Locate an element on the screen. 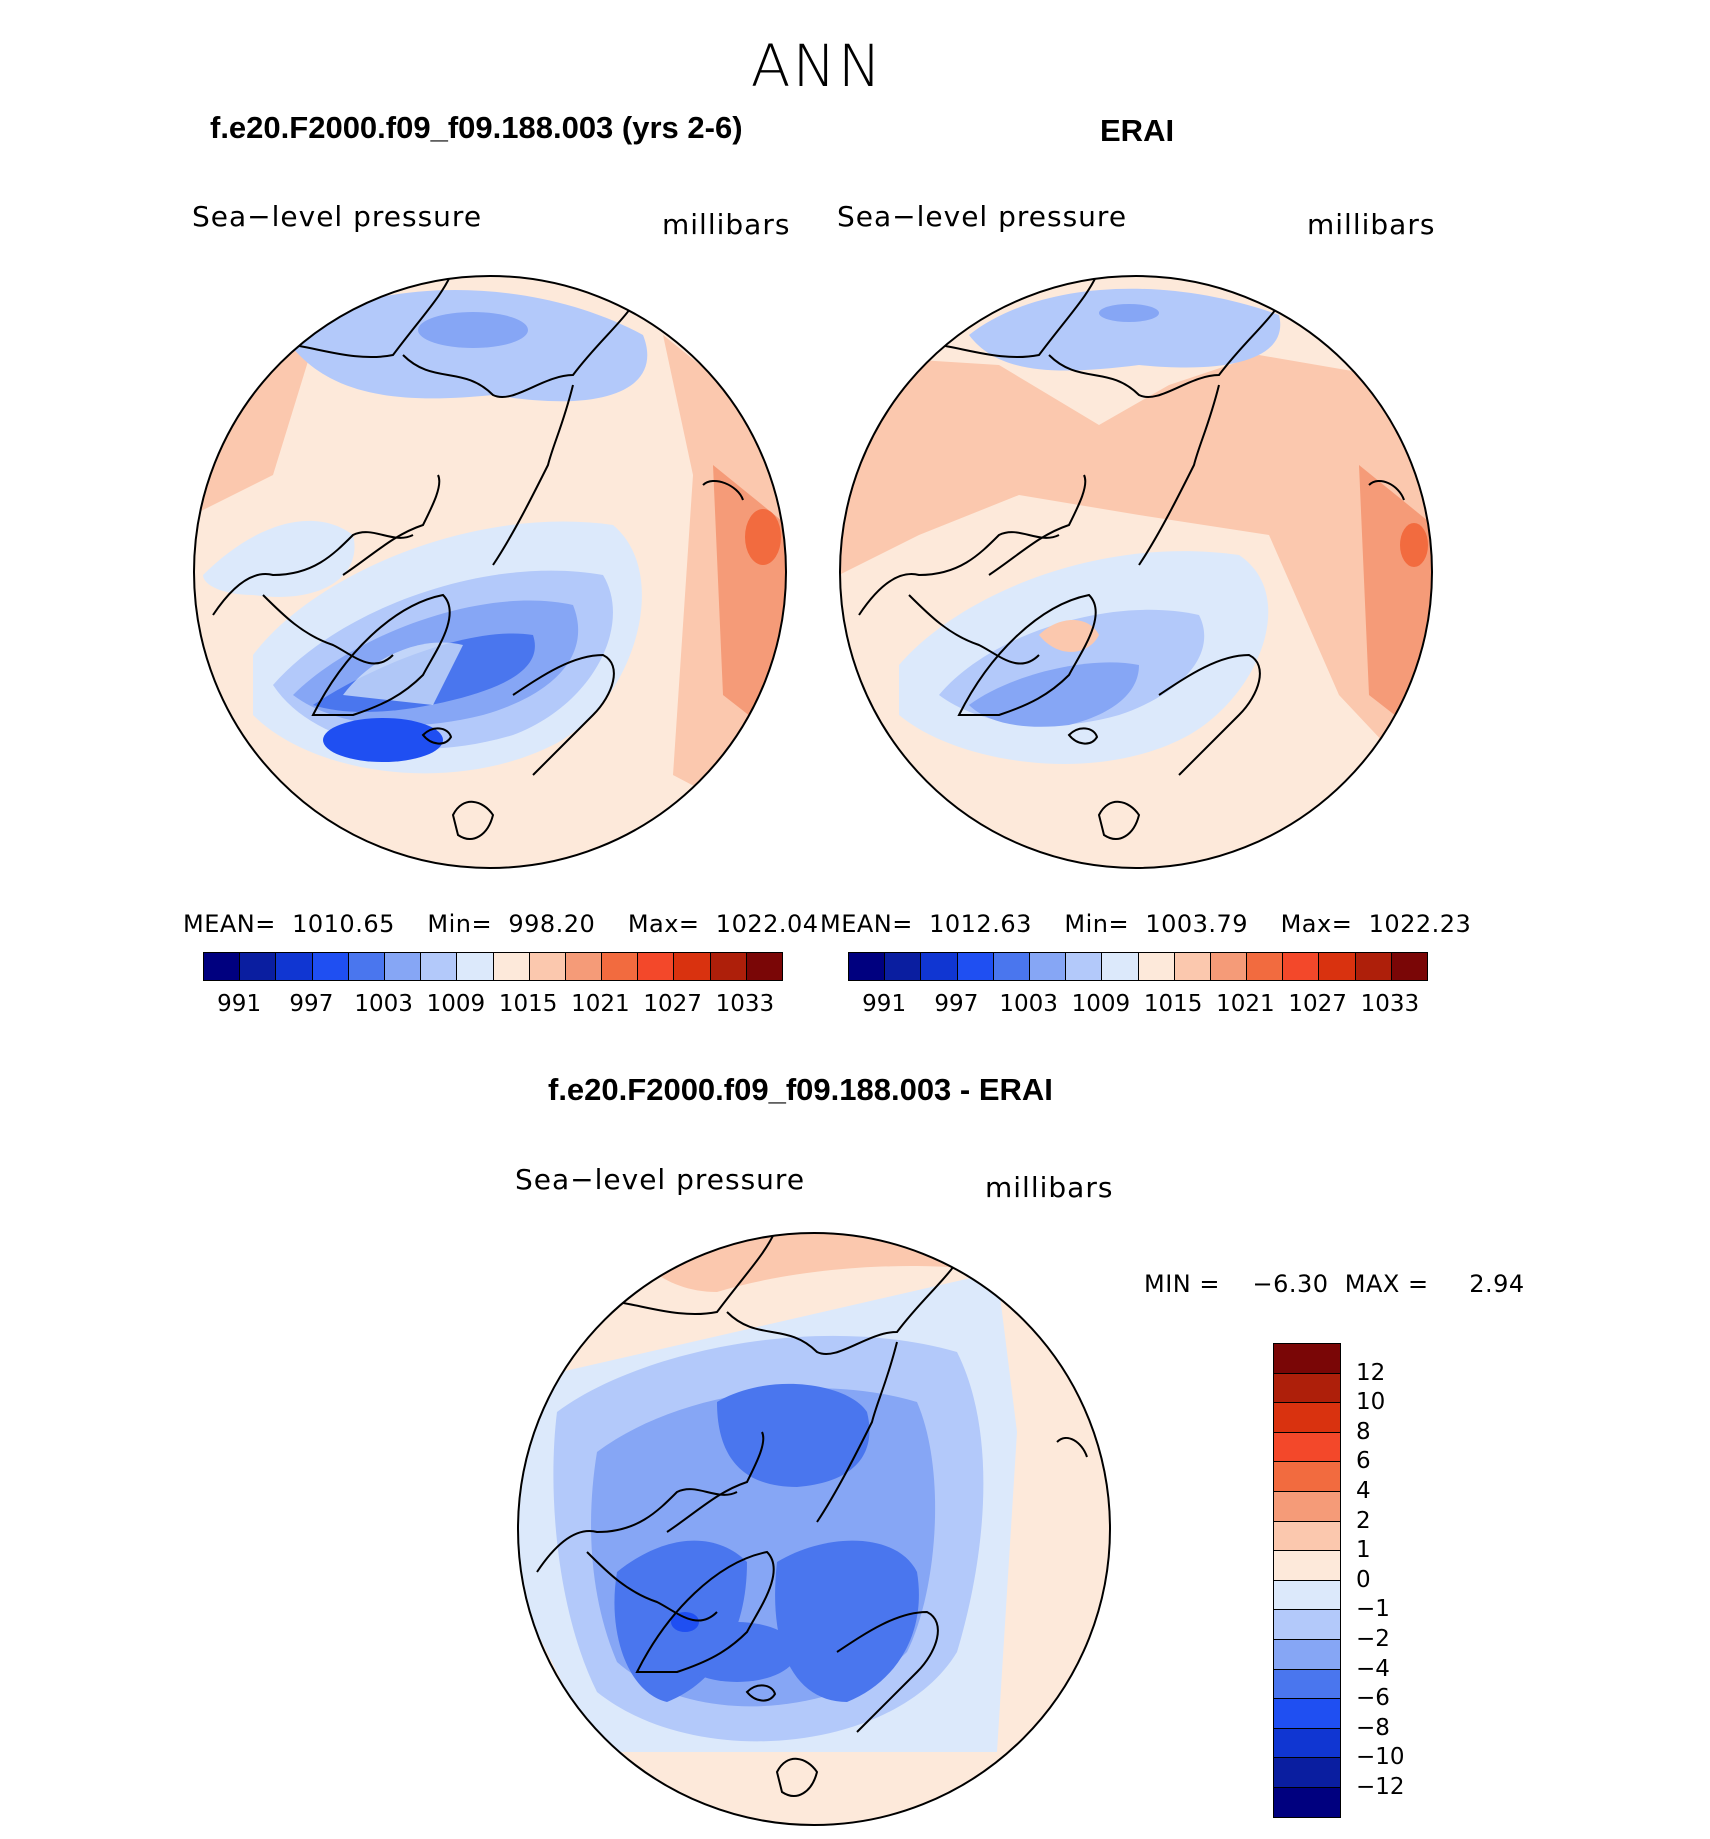 The image size is (1710, 1839). panel-2-units: millibars is located at coordinates (1371, 224).